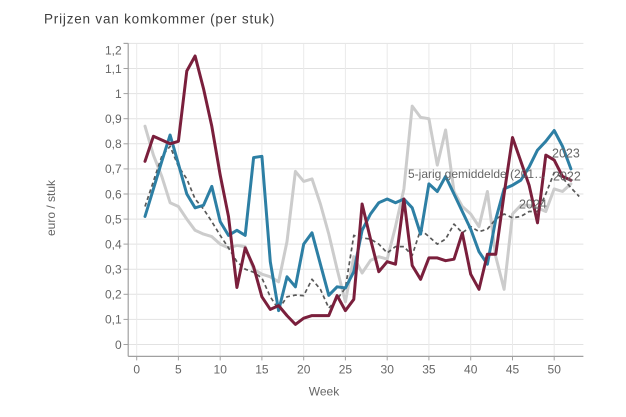 This screenshot has width=626, height=417. Describe the element at coordinates (566, 154) in the screenshot. I see `svg-text: 2023` at that location.